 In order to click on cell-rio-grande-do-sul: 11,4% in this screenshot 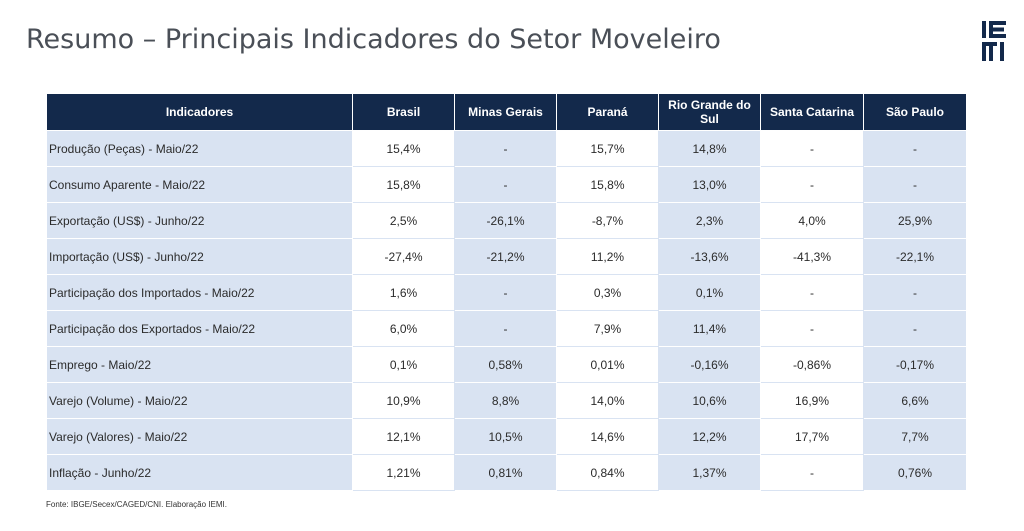, I will do `click(709, 328)`.